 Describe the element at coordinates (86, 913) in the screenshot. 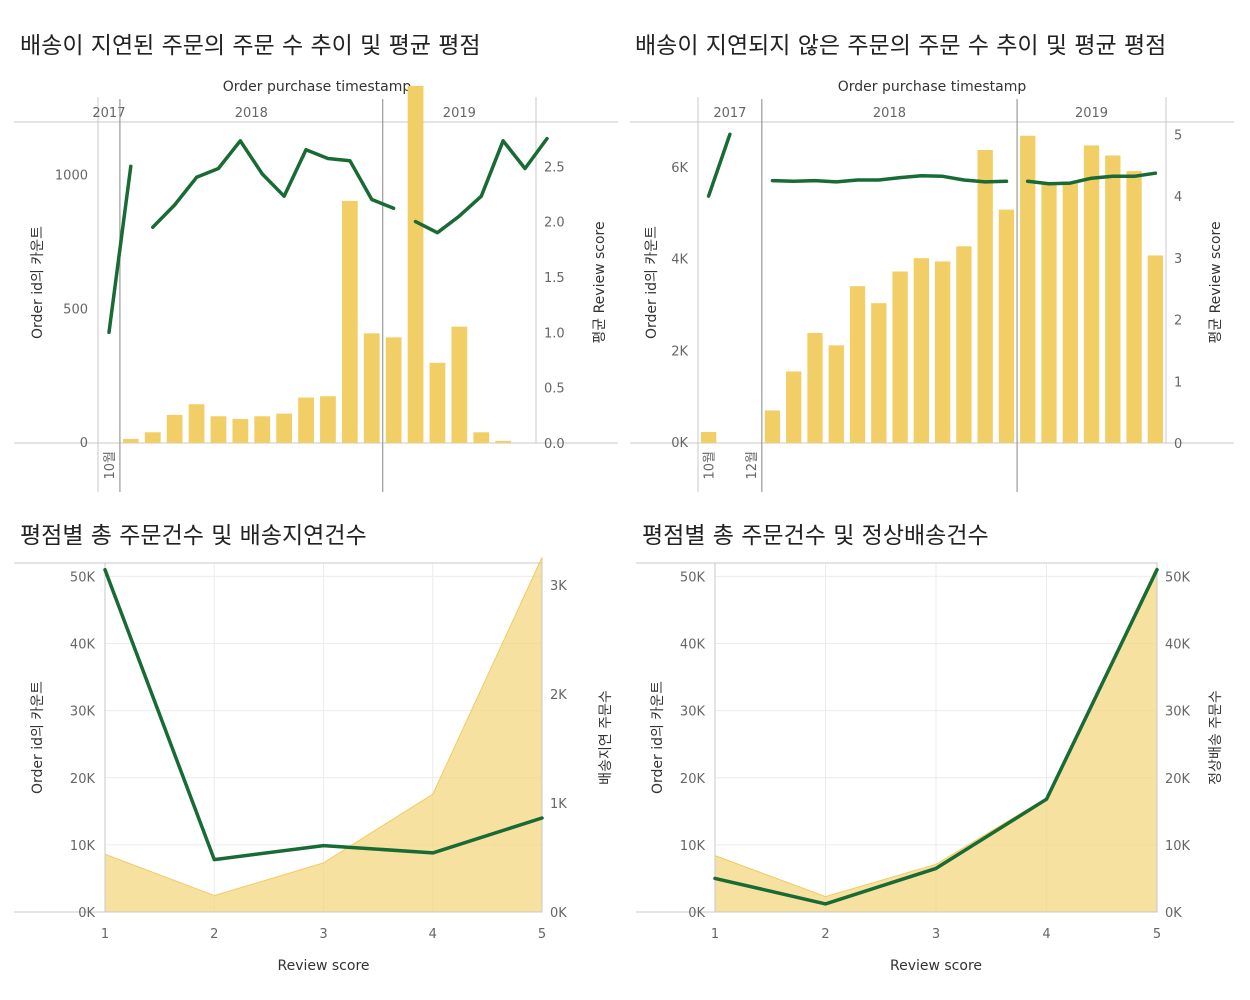

I see `late_by_score-left-tick-label: 0K` at that location.